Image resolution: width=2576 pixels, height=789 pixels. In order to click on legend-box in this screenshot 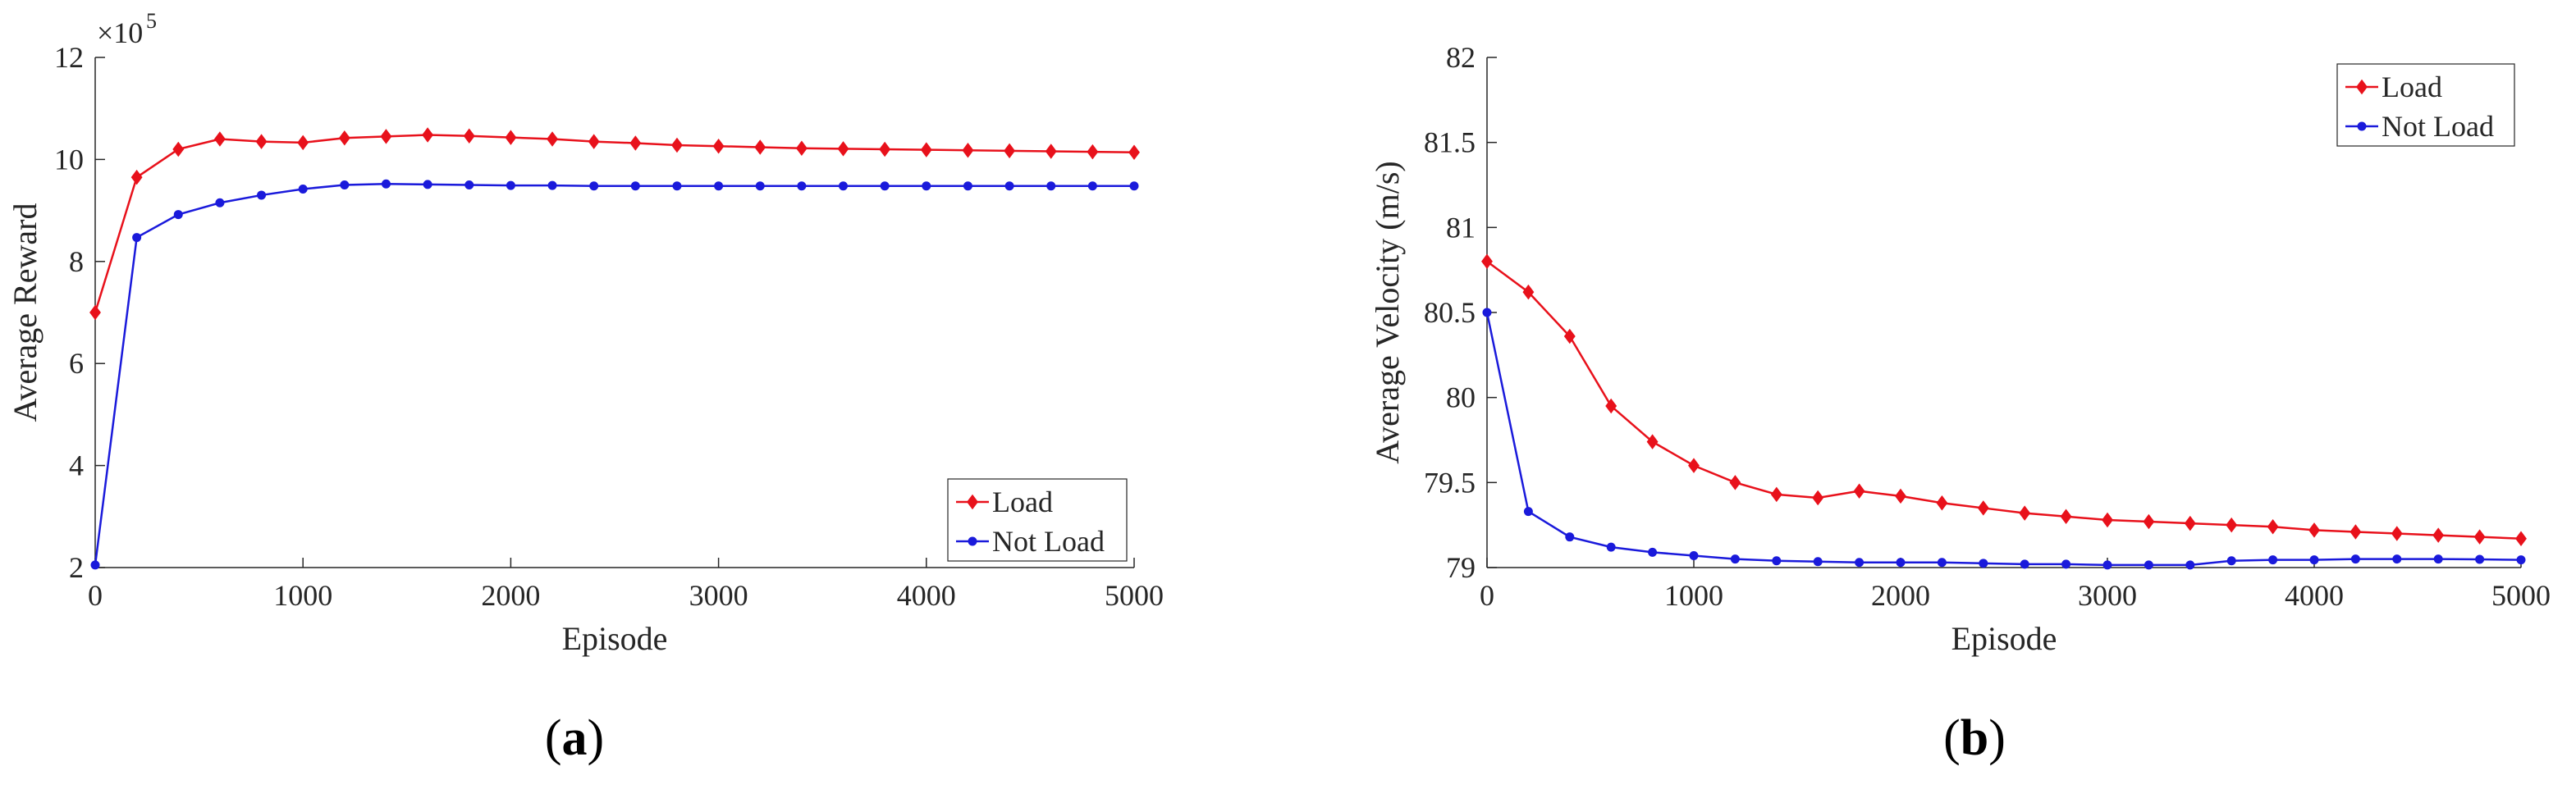, I will do `click(2425, 105)`.